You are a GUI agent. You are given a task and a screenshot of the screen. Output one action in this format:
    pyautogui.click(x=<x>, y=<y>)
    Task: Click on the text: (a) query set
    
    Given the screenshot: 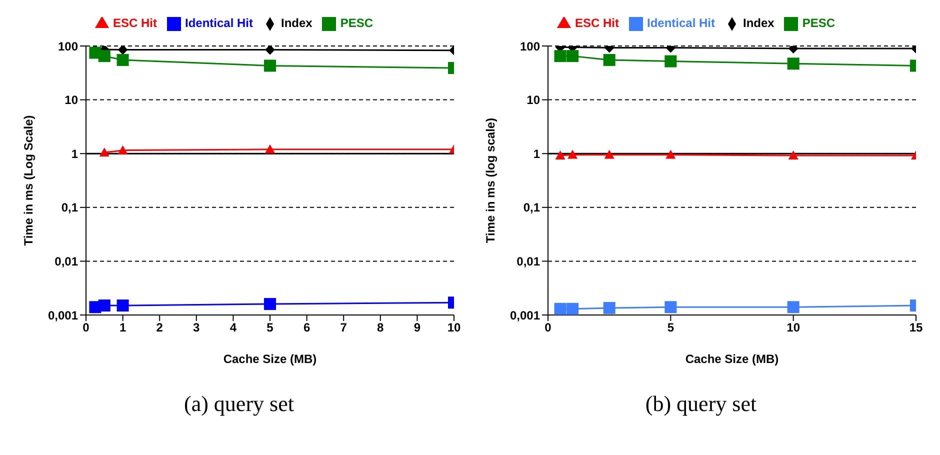 What is the action you would take?
    pyautogui.click(x=239, y=404)
    